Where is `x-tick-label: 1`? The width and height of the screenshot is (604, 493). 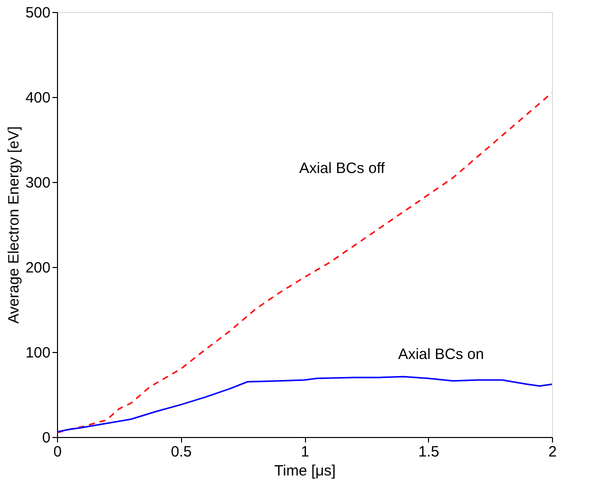 x-tick-label: 1 is located at coordinates (305, 452).